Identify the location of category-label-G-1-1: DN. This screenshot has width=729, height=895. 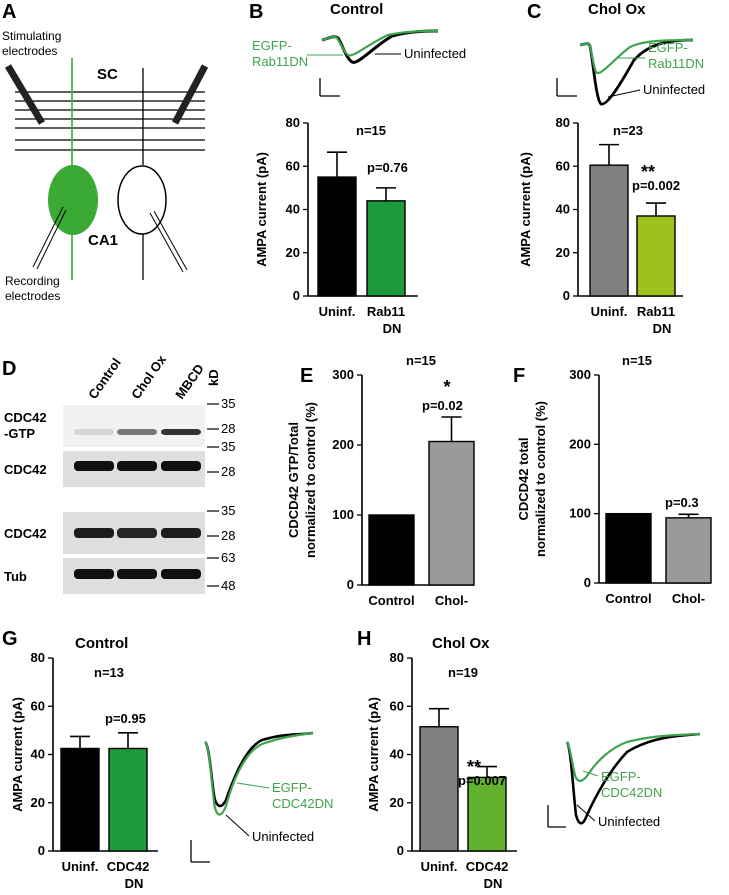
(134, 883).